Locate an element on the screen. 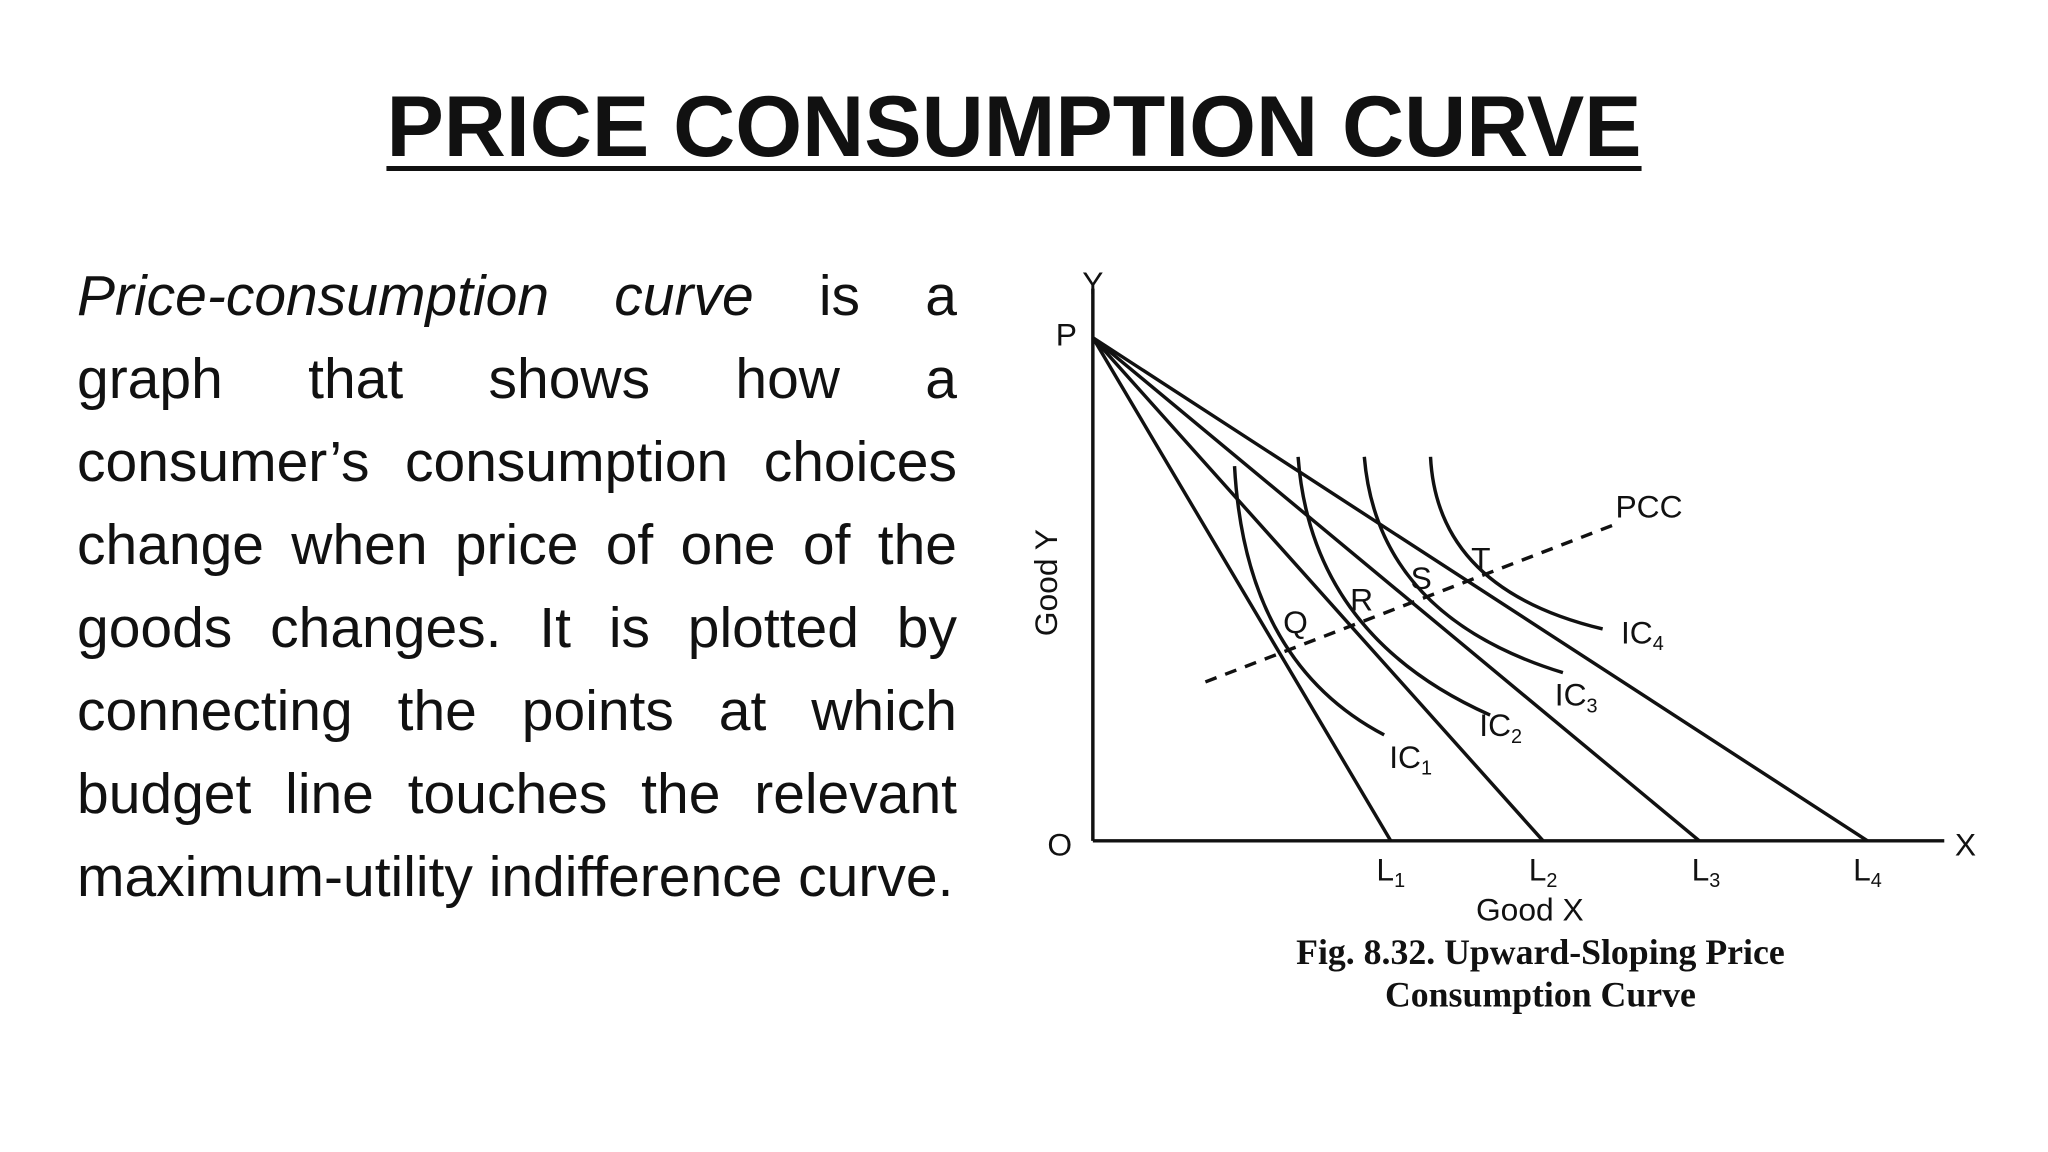  caption: Fig. 8.32. Upward-Sloping Price is located at coordinates (1540, 952).